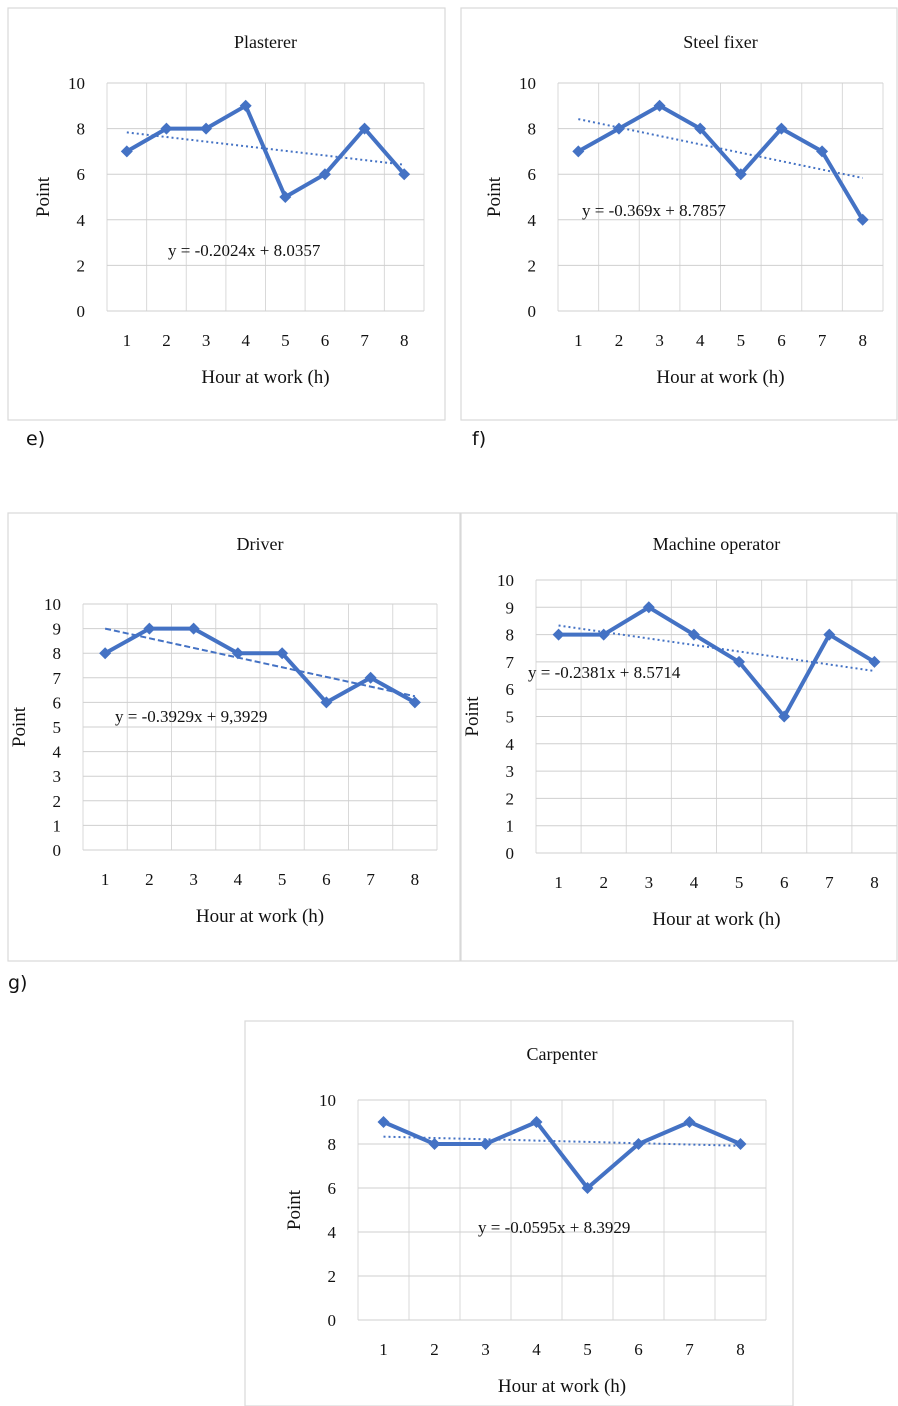 This screenshot has width=898, height=1406. Describe the element at coordinates (604, 672) in the screenshot. I see `trend-equation: y = -0.2381x + 8.5714` at that location.